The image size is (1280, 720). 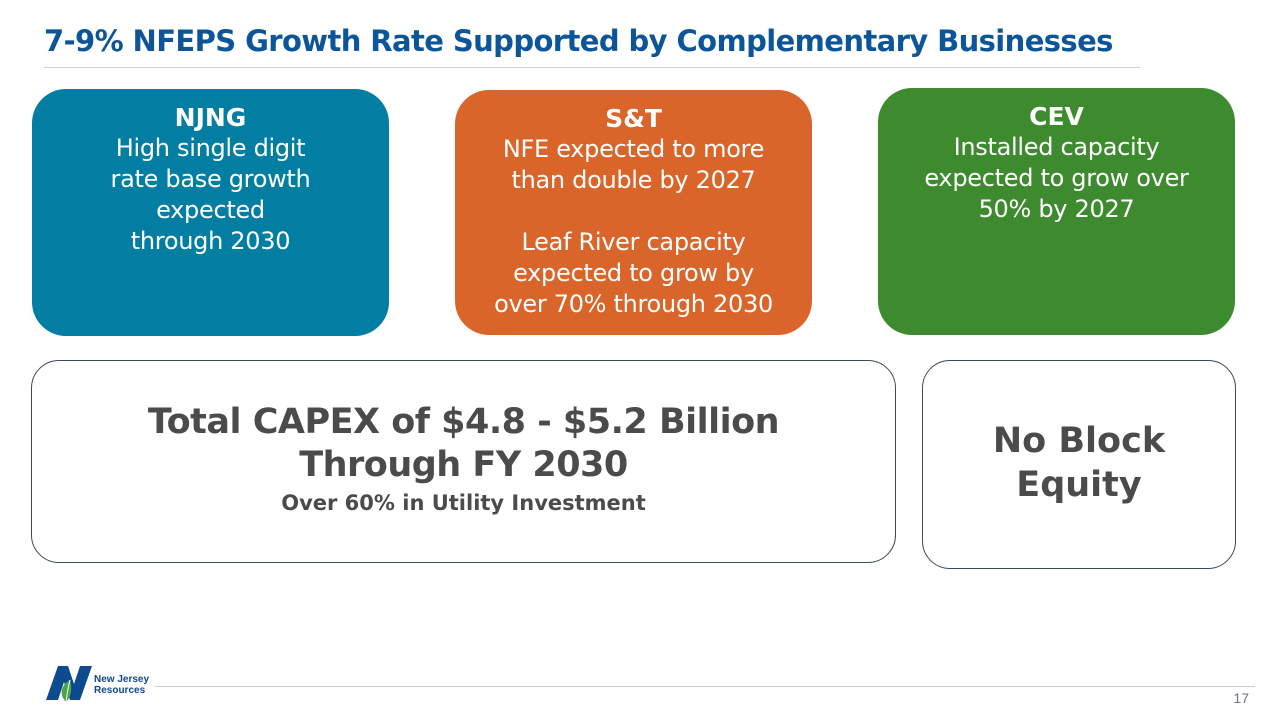 What do you see at coordinates (463, 465) in the screenshot?
I see `capex-line: Through FY 2030` at bounding box center [463, 465].